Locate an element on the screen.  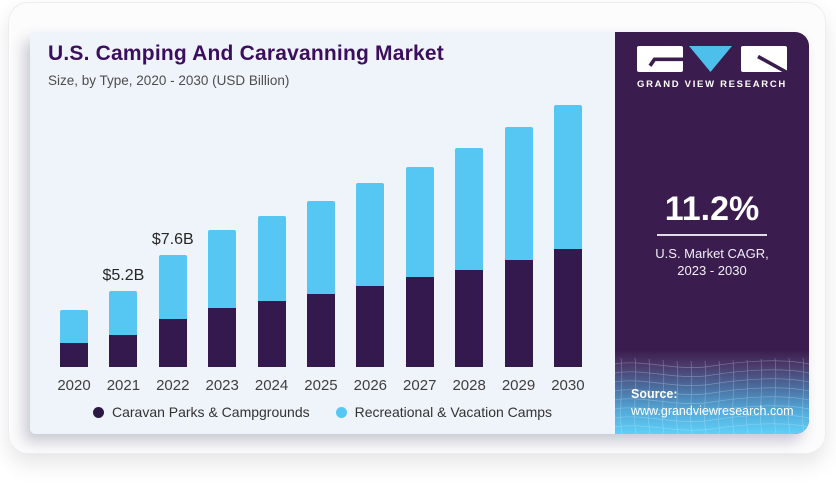
x-axis-label: 2029 is located at coordinates (518, 385).